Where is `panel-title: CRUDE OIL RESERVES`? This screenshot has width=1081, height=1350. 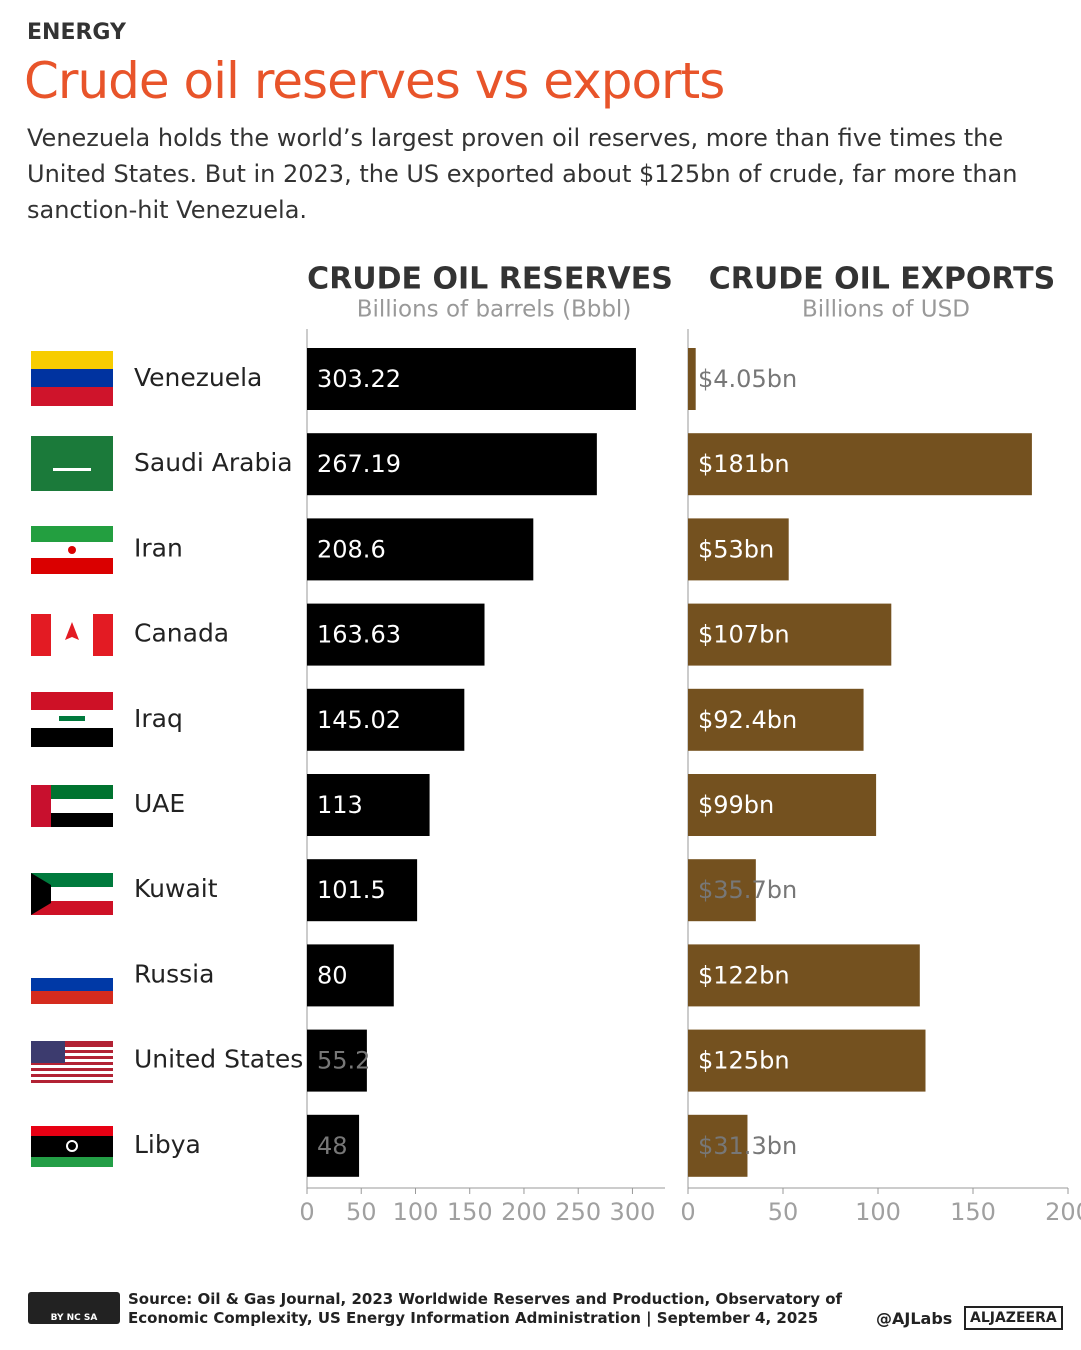 panel-title: CRUDE OIL RESERVES is located at coordinates (490, 279).